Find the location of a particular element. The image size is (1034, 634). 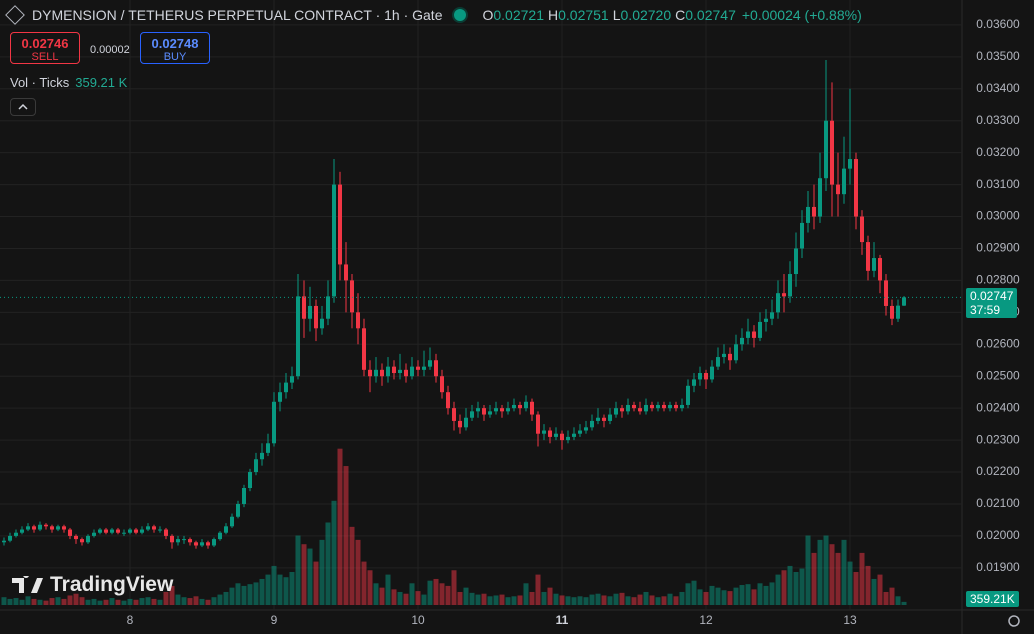

y-tick-label: 0.02500 is located at coordinates (998, 375).